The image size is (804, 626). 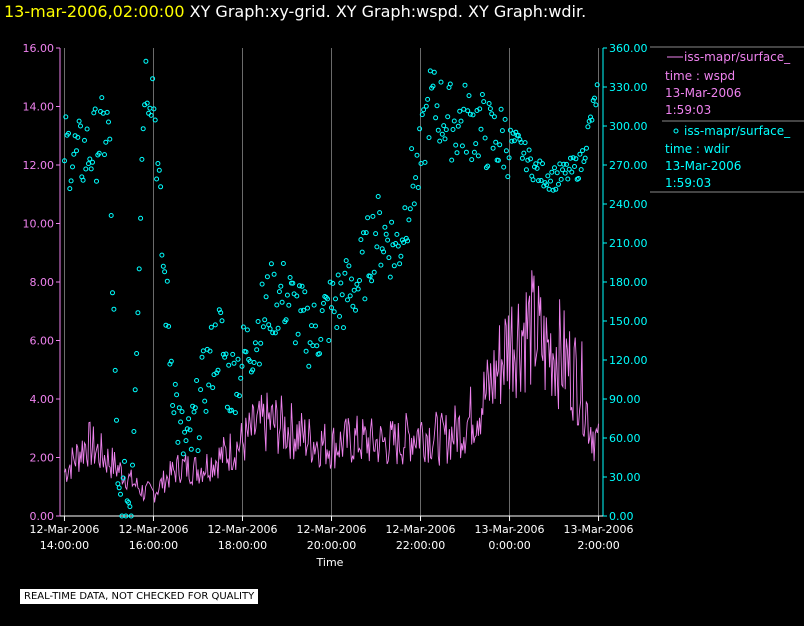 What do you see at coordinates (628, 126) in the screenshot?
I see `right-tick-label: 300.00` at bounding box center [628, 126].